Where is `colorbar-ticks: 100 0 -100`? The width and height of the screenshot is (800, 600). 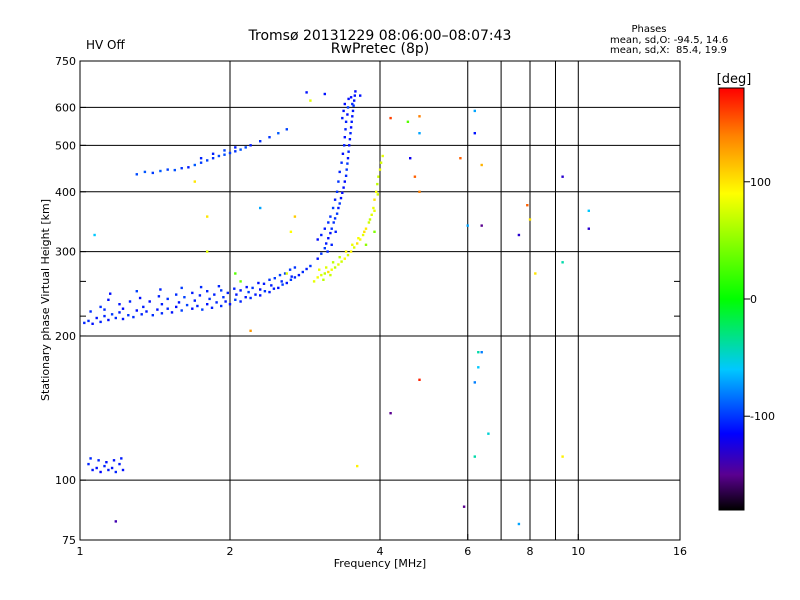
colorbar-ticks: 100 0 -100 is located at coordinates (759, 299).